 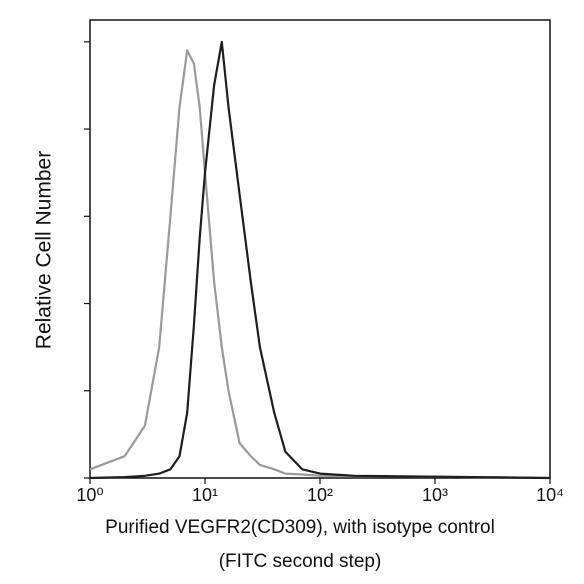 What do you see at coordinates (435, 495) in the screenshot?
I see `x-tick-label: 10³` at bounding box center [435, 495].